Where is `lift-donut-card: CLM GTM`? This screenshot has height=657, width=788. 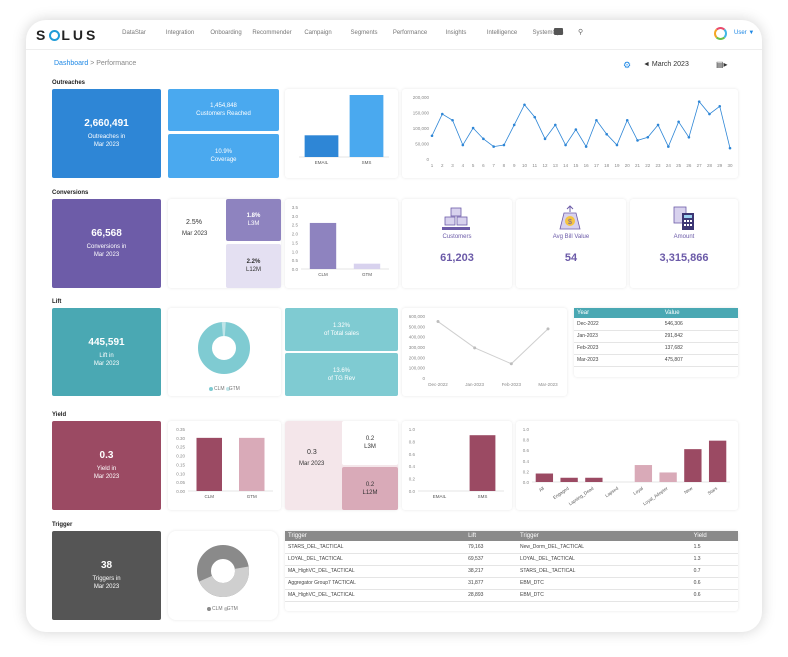 lift-donut-card: CLM GTM is located at coordinates (224, 352).